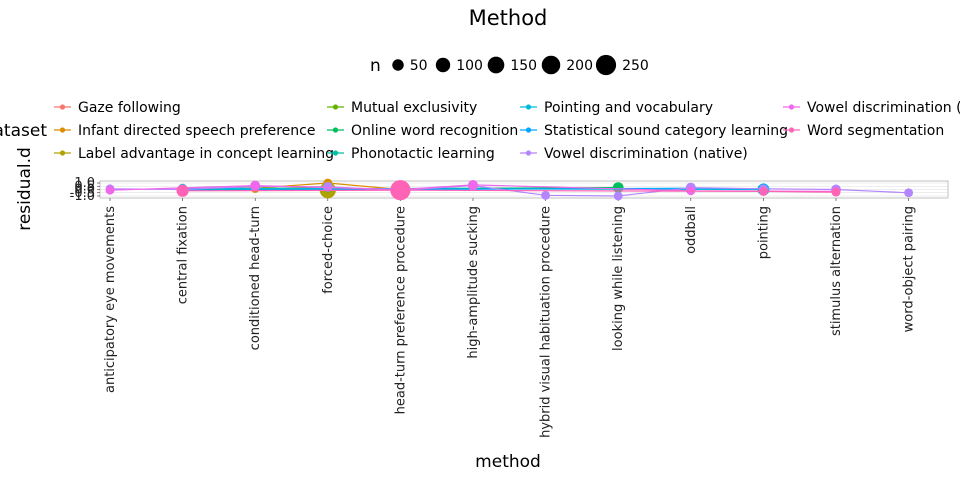 Image resolution: width=960 pixels, height=480 pixels. I want to click on y-tick-label: -0.5, so click(82, 193).